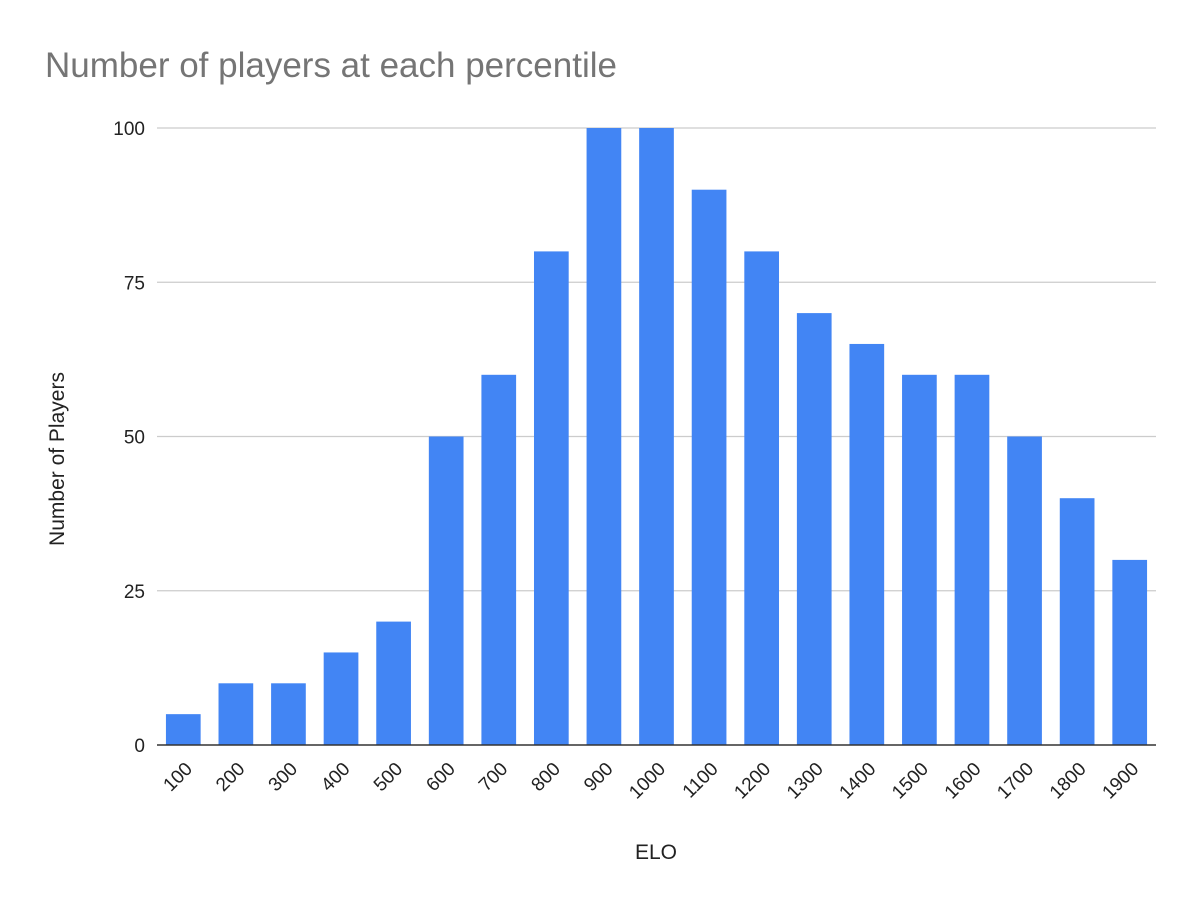 The height and width of the screenshot is (908, 1200). Describe the element at coordinates (388, 777) in the screenshot. I see `x-tick-label: 500` at that location.